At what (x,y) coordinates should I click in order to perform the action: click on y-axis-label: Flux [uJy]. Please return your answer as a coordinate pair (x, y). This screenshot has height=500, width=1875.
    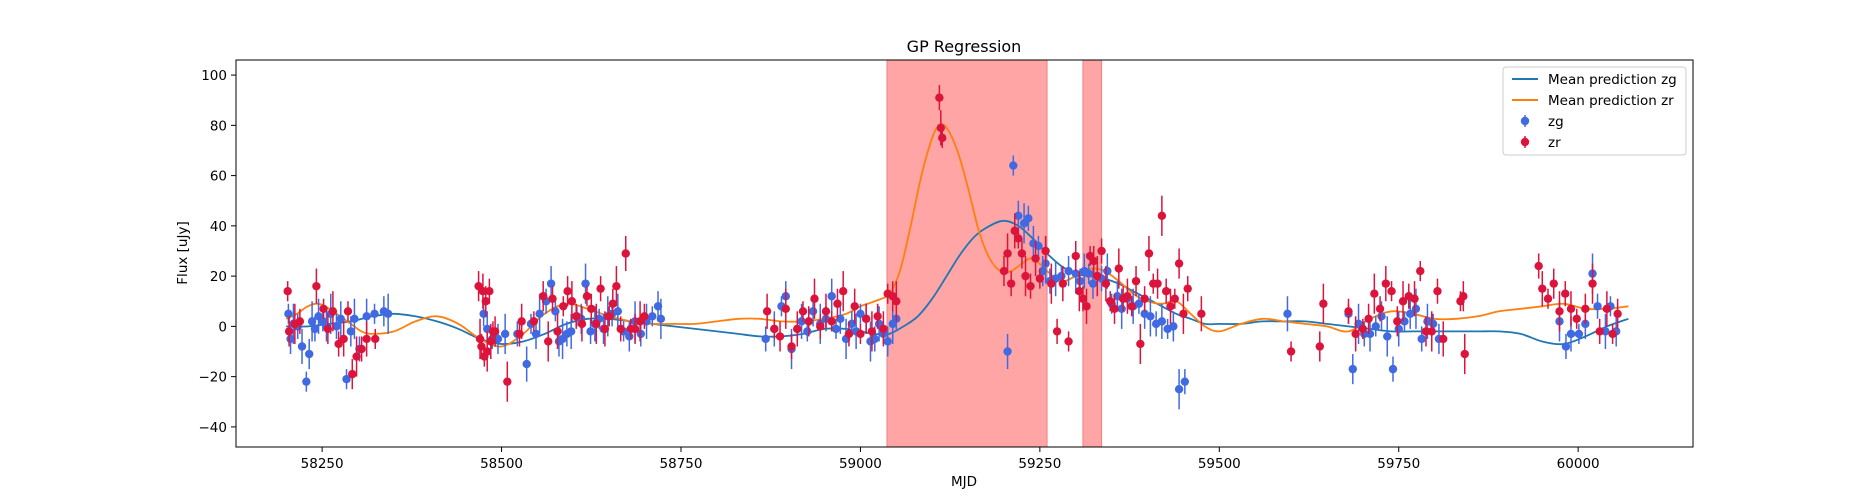
    Looking at the image, I should click on (183, 252).